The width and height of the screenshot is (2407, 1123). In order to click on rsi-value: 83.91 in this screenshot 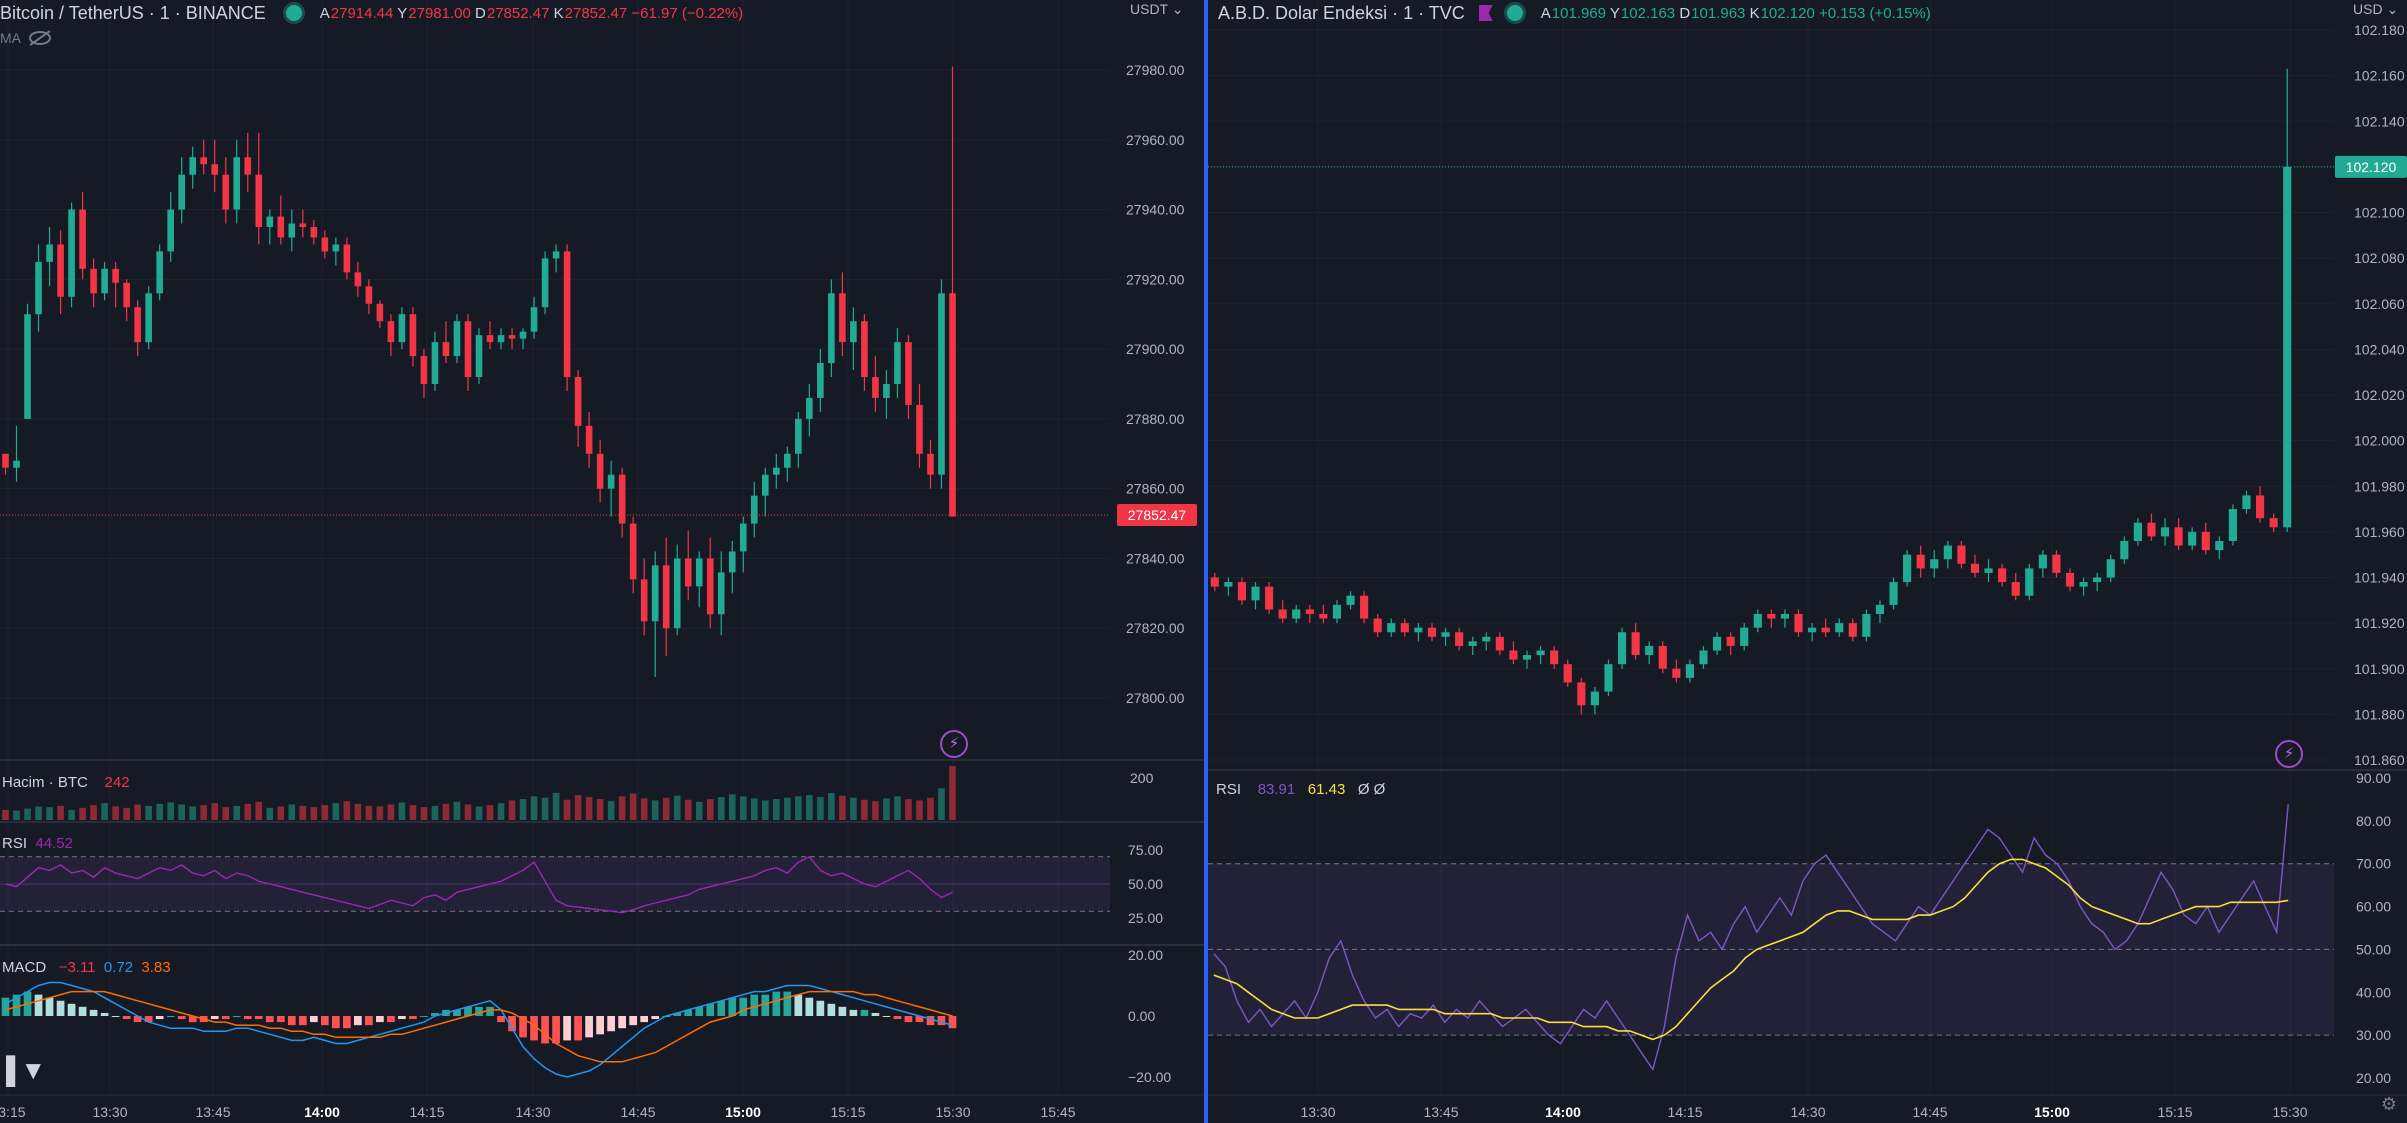, I will do `click(1276, 789)`.